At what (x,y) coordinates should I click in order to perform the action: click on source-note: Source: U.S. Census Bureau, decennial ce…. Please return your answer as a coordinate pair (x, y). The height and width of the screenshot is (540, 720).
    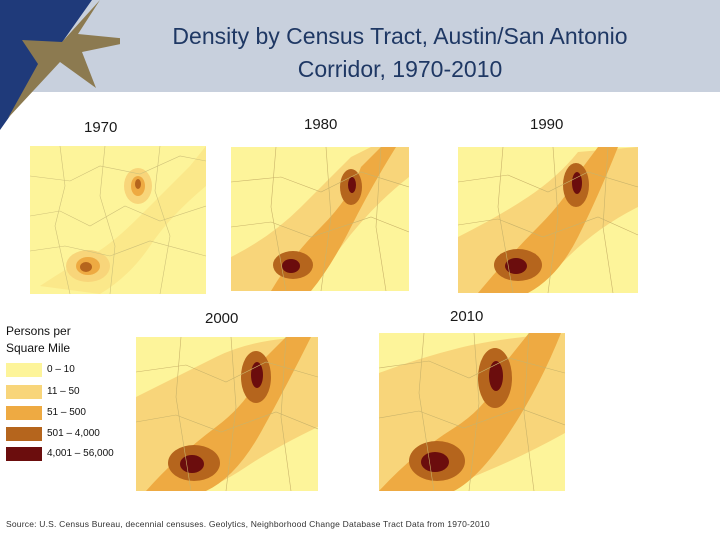
    Looking at the image, I should click on (248, 524).